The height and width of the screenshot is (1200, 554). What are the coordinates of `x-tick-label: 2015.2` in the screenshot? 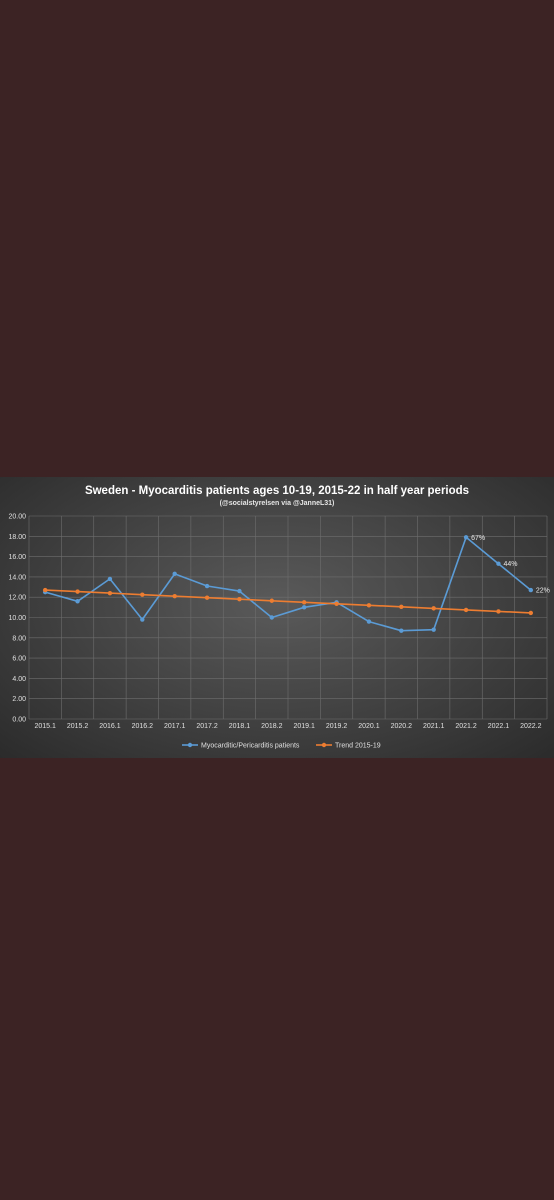 It's located at (78, 726).